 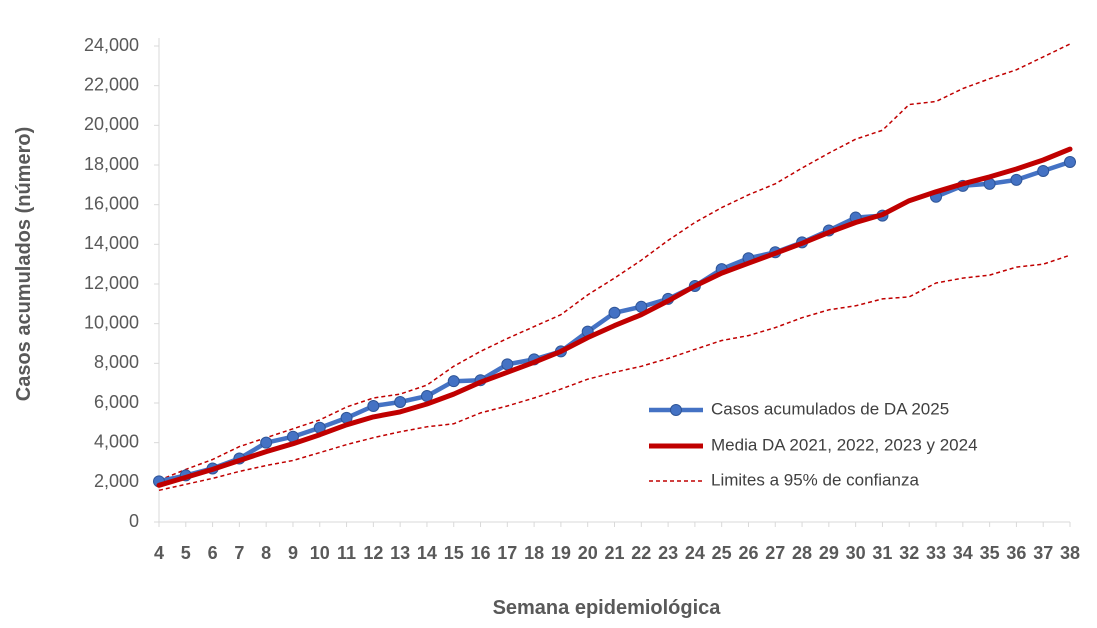 I want to click on x-tick-label: 4, so click(x=159, y=553).